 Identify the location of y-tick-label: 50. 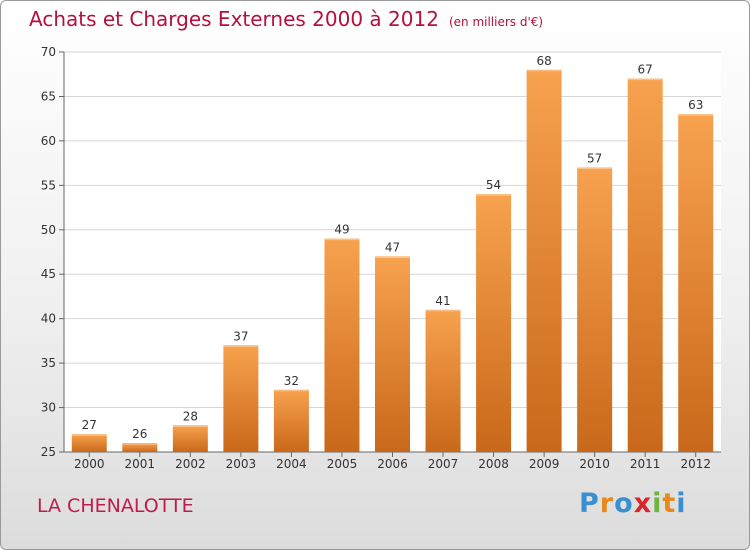
(48, 230).